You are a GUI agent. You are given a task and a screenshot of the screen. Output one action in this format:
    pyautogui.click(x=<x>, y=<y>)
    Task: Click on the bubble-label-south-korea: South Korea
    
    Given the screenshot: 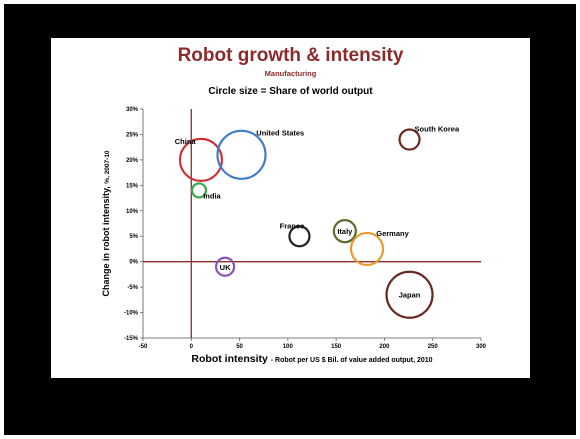 What is the action you would take?
    pyautogui.click(x=437, y=129)
    